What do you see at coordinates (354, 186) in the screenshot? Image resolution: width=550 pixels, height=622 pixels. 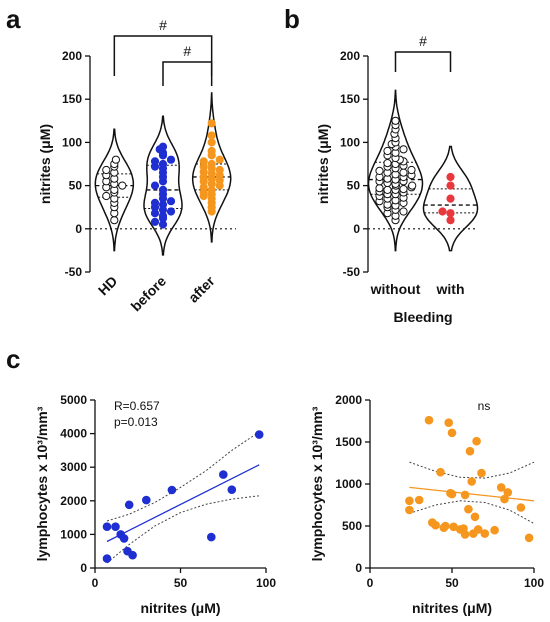 I see `y-tick-label: 50` at bounding box center [354, 186].